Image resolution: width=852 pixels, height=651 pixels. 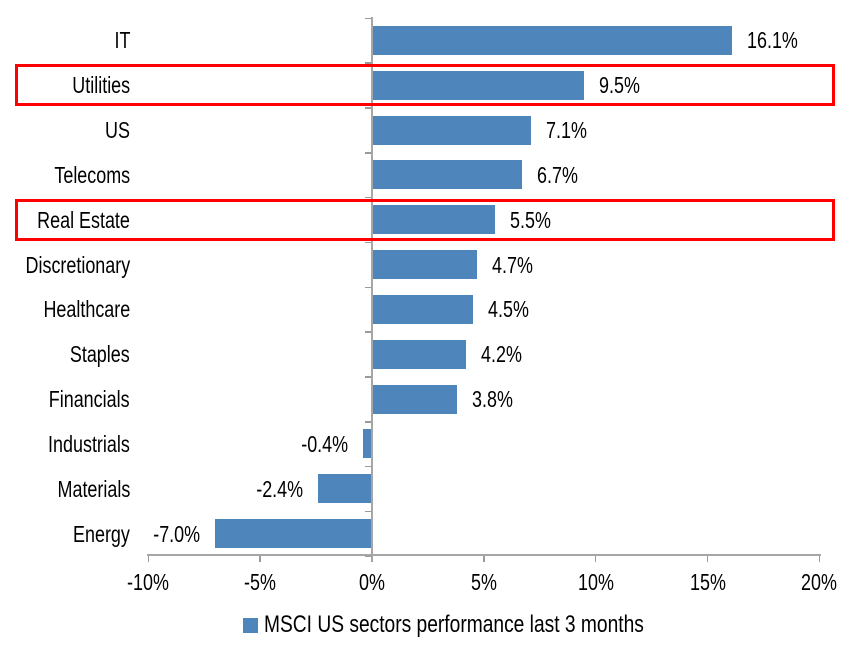 I want to click on bar-telecoms, so click(x=447, y=175).